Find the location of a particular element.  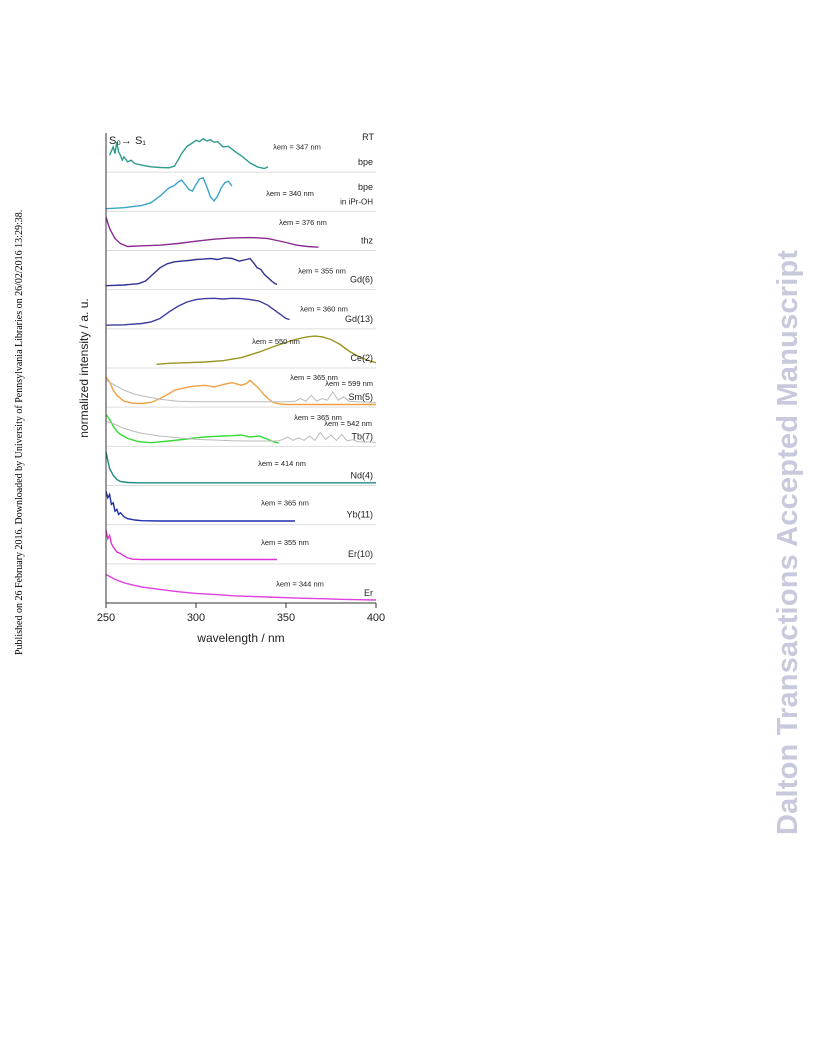

x-tick-label: 400 is located at coordinates (376, 618).